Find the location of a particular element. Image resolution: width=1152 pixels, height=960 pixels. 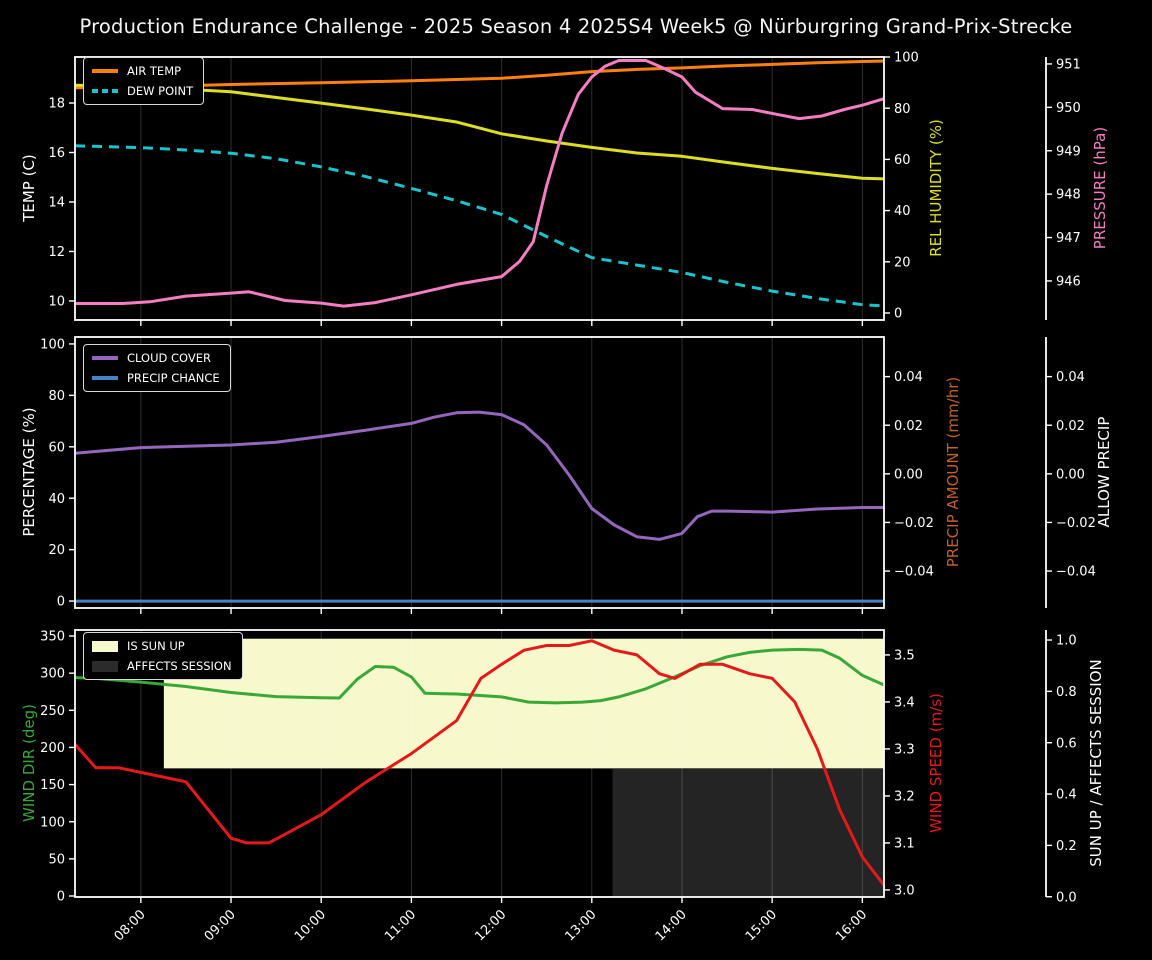

tick-label: 14 is located at coordinates (56, 203).